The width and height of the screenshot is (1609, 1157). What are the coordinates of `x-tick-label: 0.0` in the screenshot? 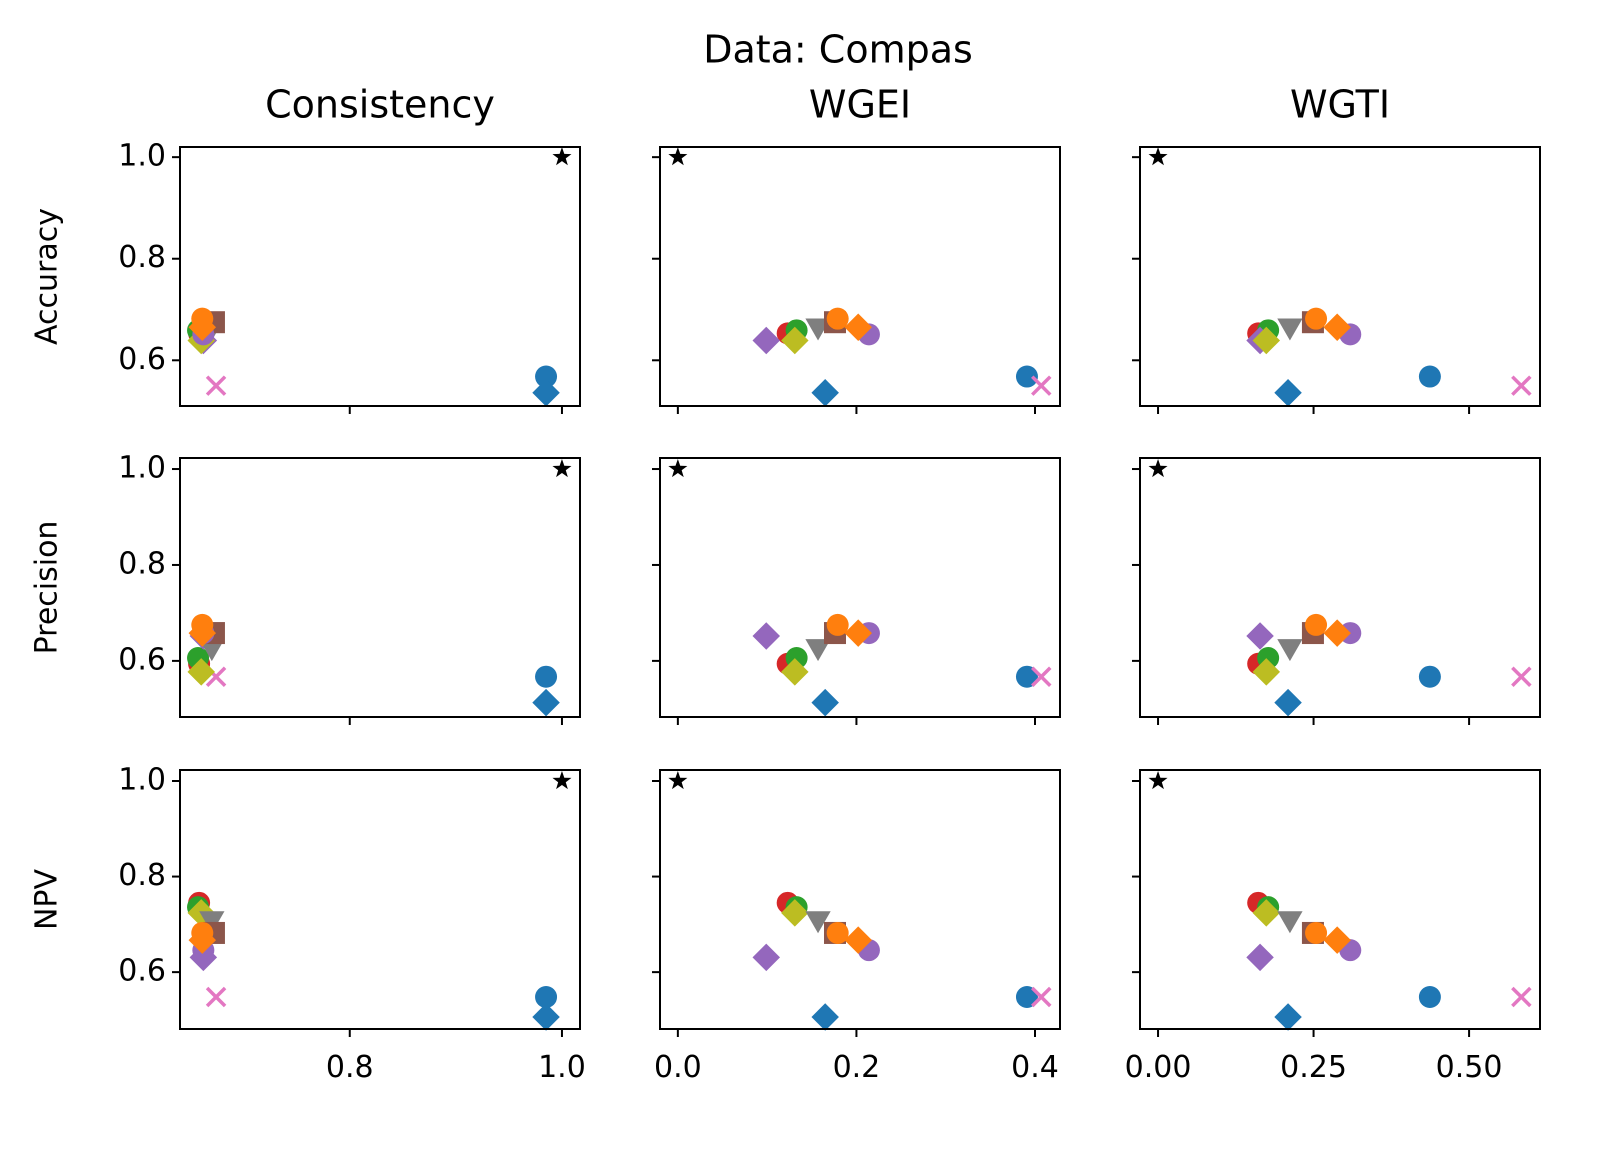 It's located at (678, 1067).